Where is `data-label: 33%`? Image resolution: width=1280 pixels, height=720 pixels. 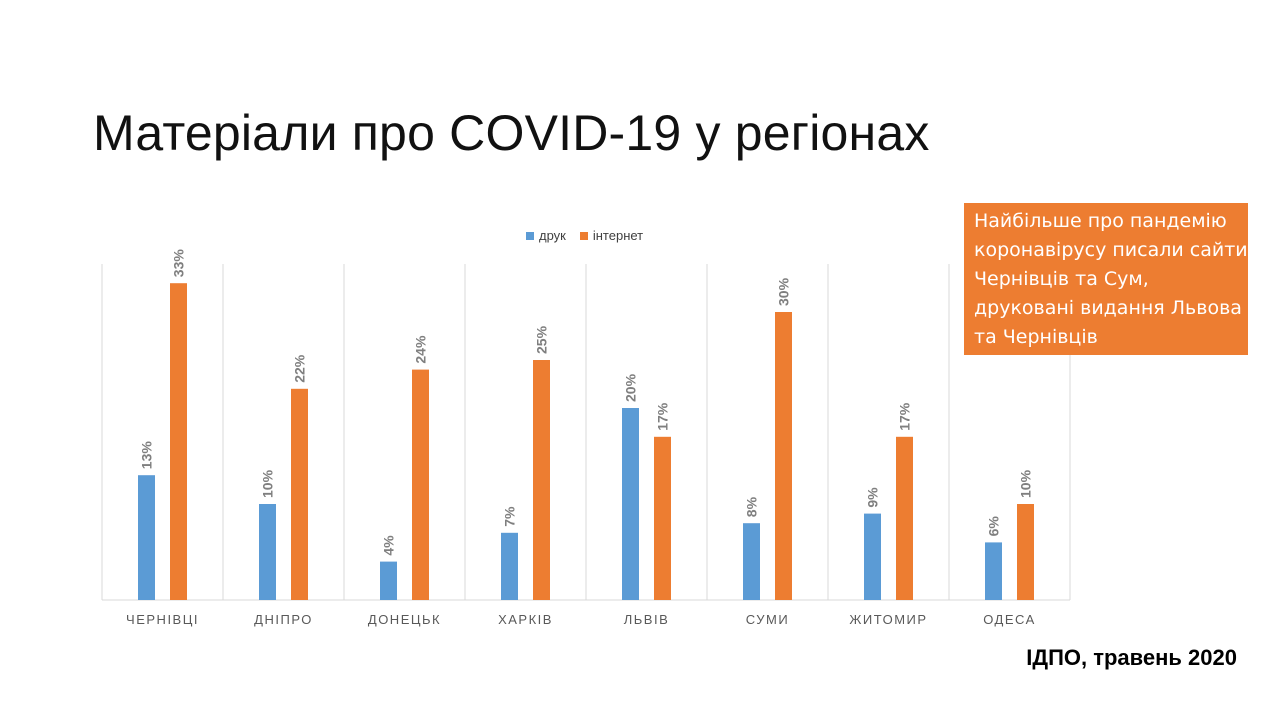
data-label: 33% is located at coordinates (179, 263).